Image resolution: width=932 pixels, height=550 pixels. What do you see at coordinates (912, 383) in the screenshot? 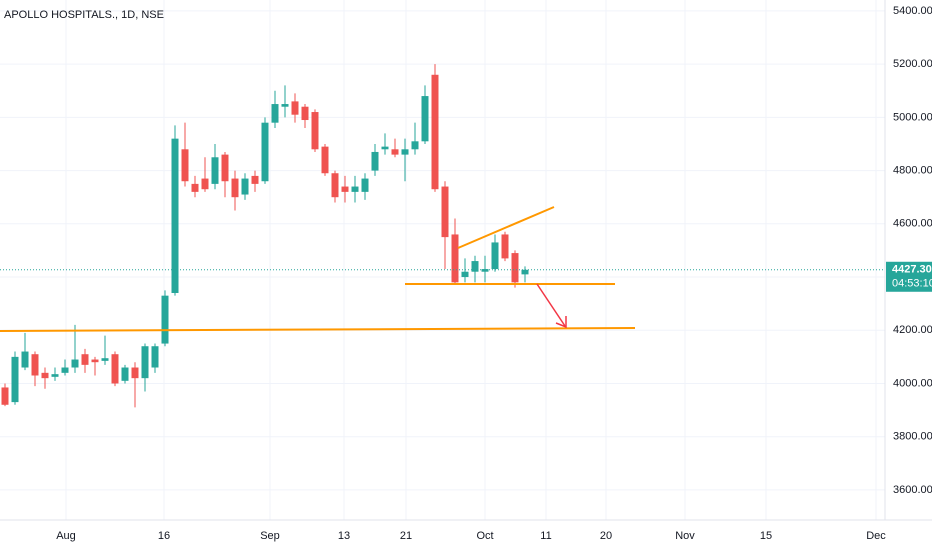
I see `y-tick-label: 4000.00` at bounding box center [912, 383].